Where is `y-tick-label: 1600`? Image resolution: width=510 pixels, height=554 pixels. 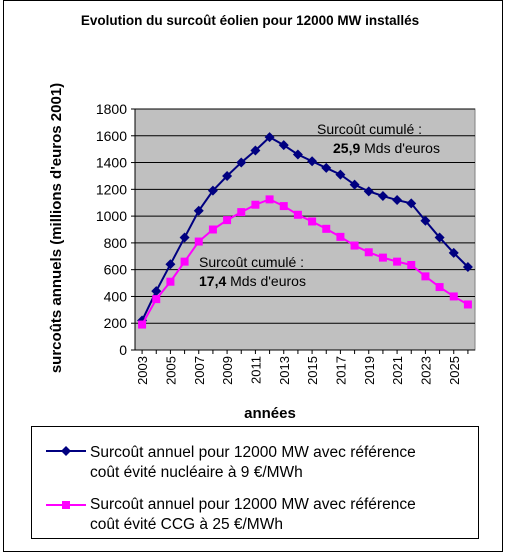 y-tick-label: 1600 is located at coordinates (111, 136).